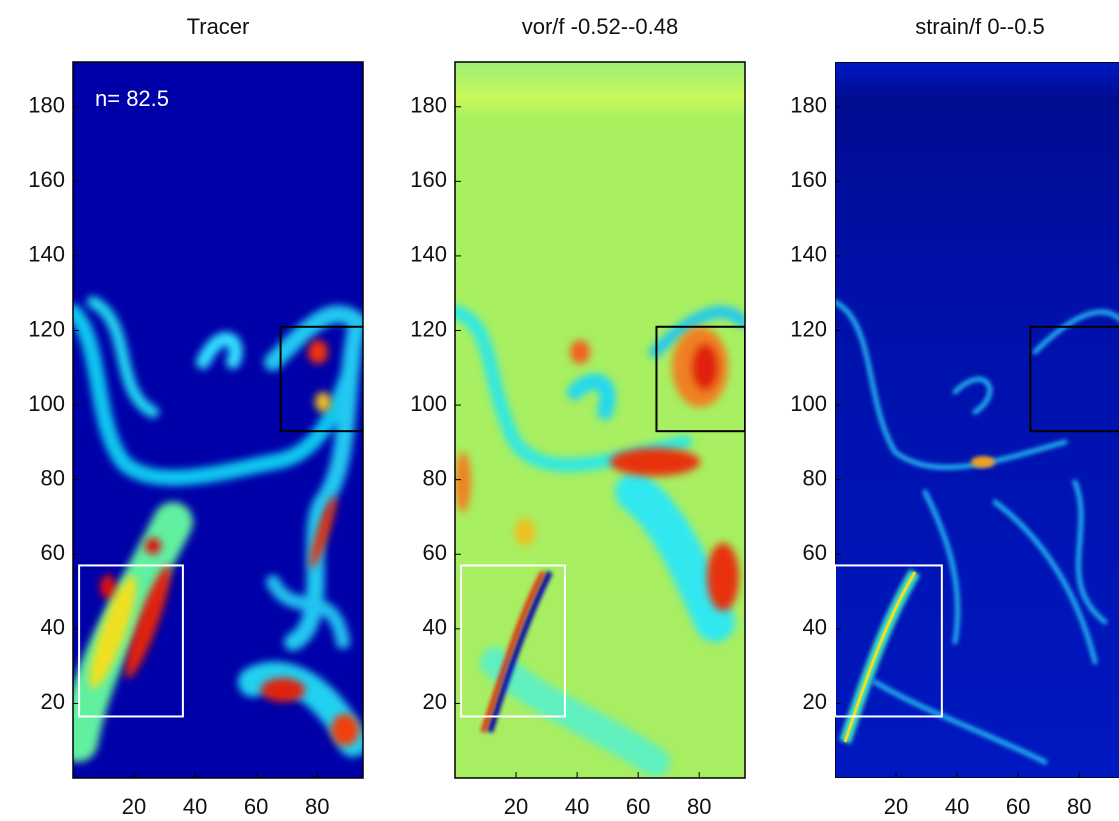  What do you see at coordinates (132, 98) in the screenshot?
I see `annotation: n= 82.5` at bounding box center [132, 98].